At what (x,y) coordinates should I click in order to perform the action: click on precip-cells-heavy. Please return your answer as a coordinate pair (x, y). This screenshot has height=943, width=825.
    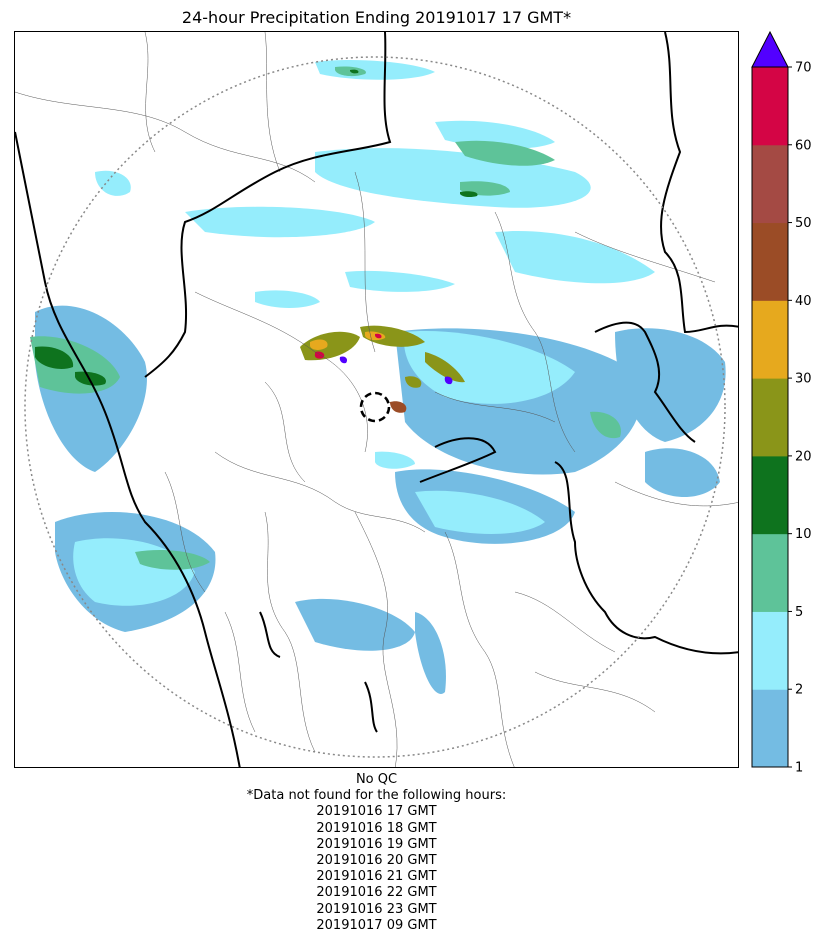
    Looking at the image, I should click on (382, 369).